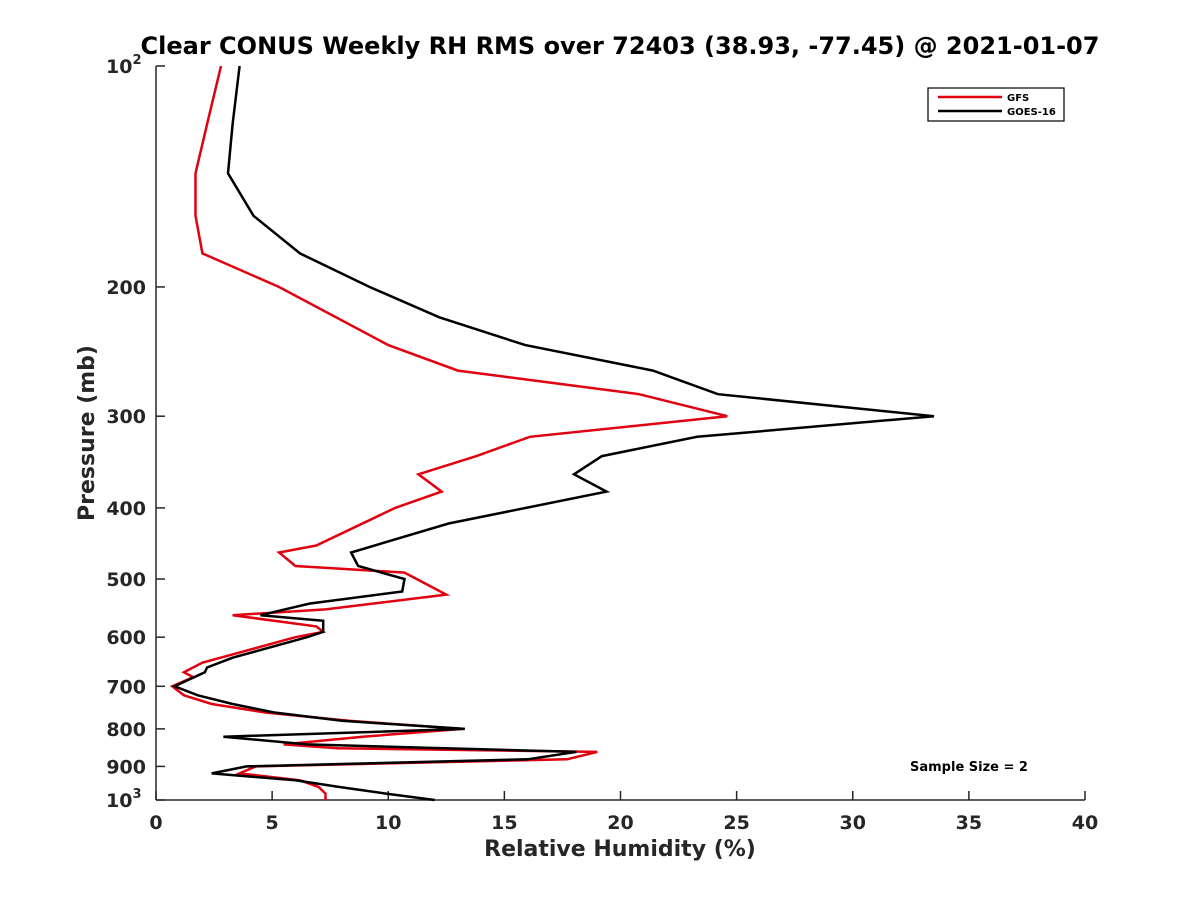 Image resolution: width=1200 pixels, height=900 pixels. What do you see at coordinates (136, 794) in the screenshot?
I see `y-tick-exponent: 3` at bounding box center [136, 794].